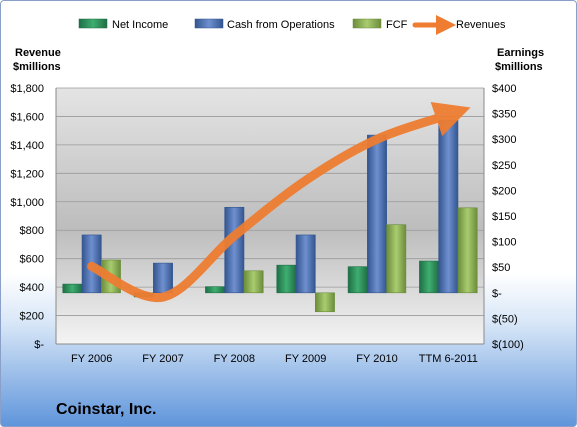 The height and width of the screenshot is (427, 577). Describe the element at coordinates (481, 25) in the screenshot. I see `legend-label-revenues: Revenues` at that location.